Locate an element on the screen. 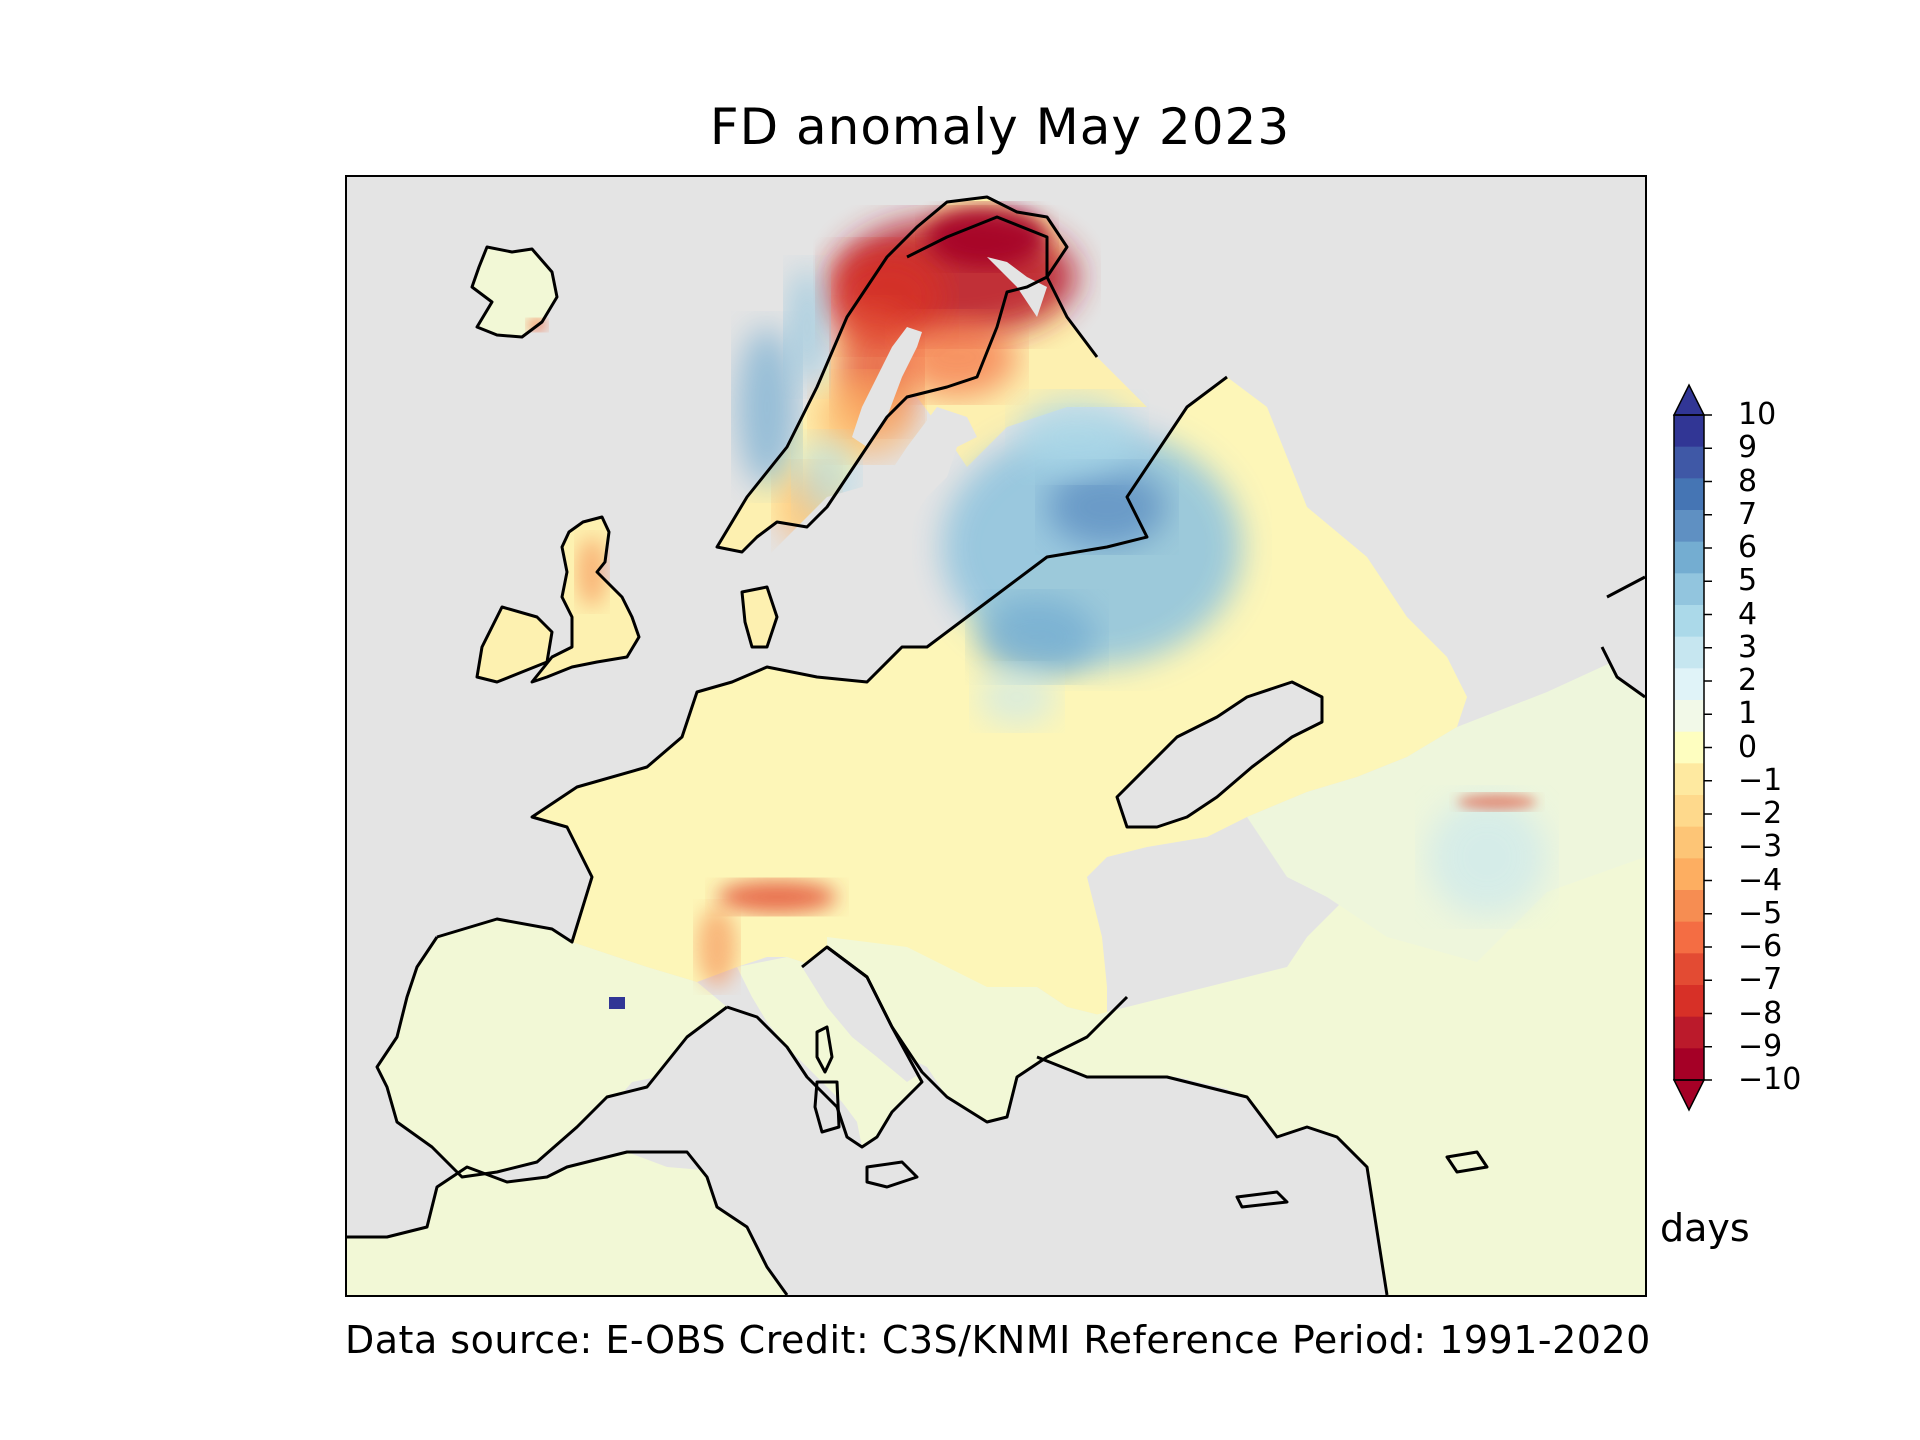 Image resolution: width=1920 pixels, height=1440 pixels. coast-iberia is located at coordinates (551, 1057).